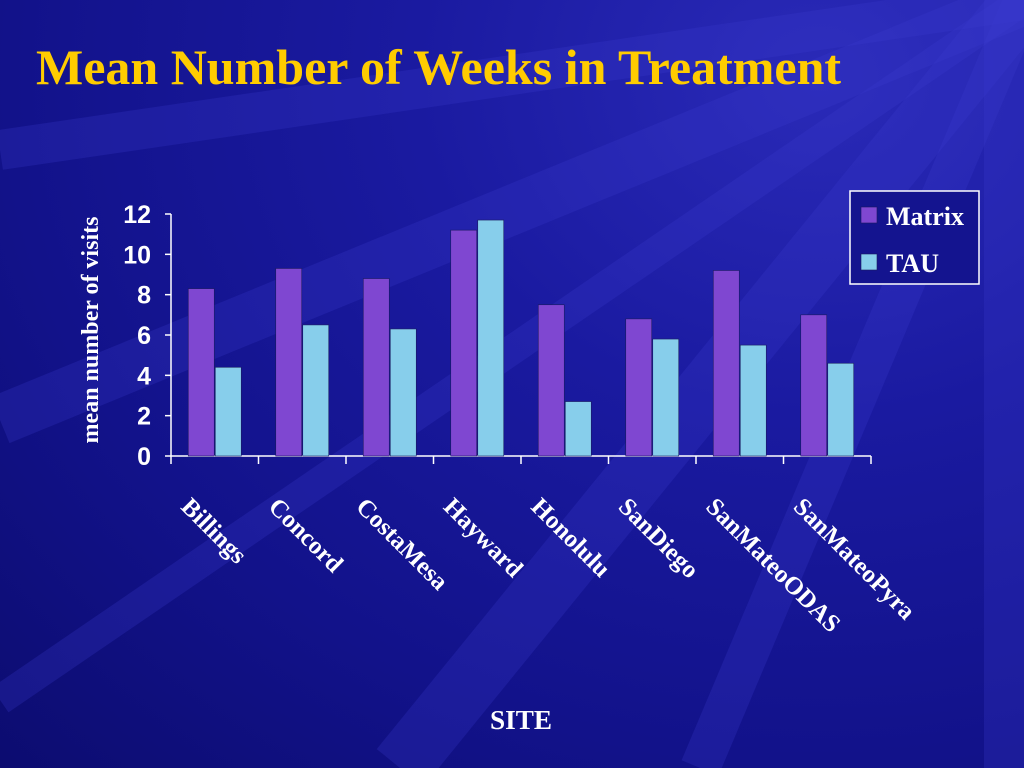 The width and height of the screenshot is (1024, 768). Describe the element at coordinates (137, 215) in the screenshot. I see `y-tick-label: 12` at that location.